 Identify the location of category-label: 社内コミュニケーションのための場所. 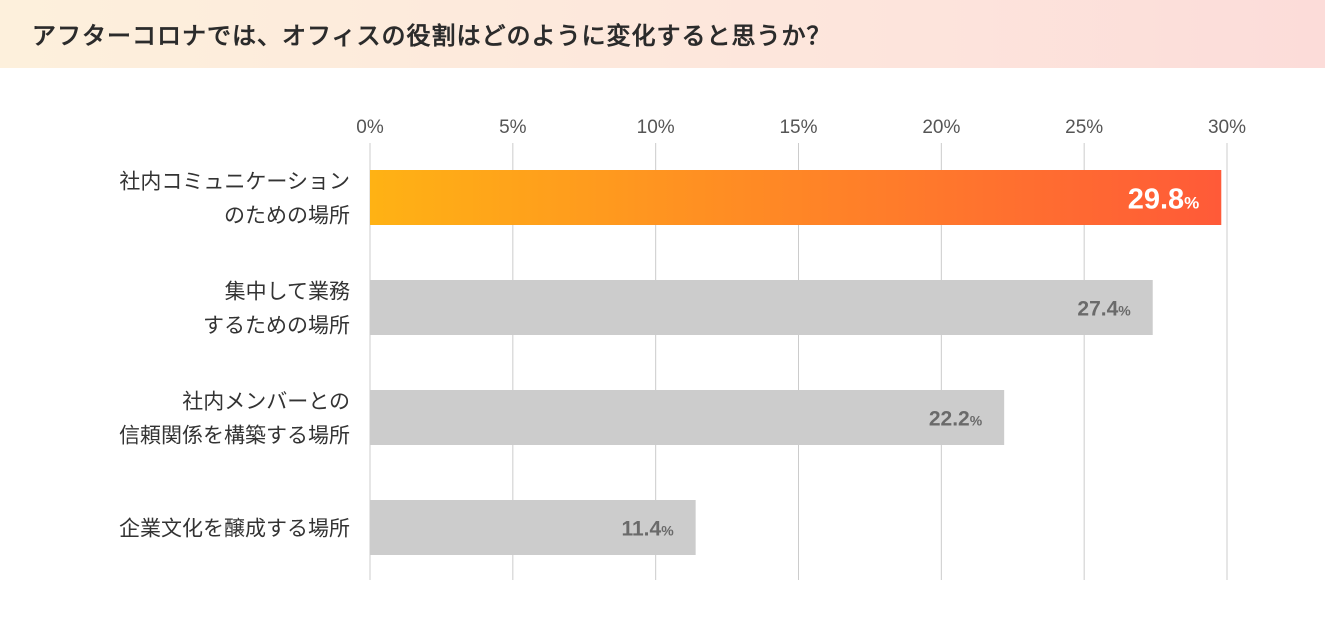
(234, 199).